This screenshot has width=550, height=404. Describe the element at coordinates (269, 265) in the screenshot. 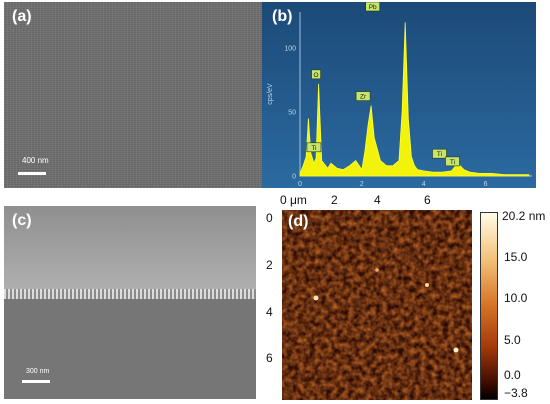

I see `left-tick-2: 2` at that location.